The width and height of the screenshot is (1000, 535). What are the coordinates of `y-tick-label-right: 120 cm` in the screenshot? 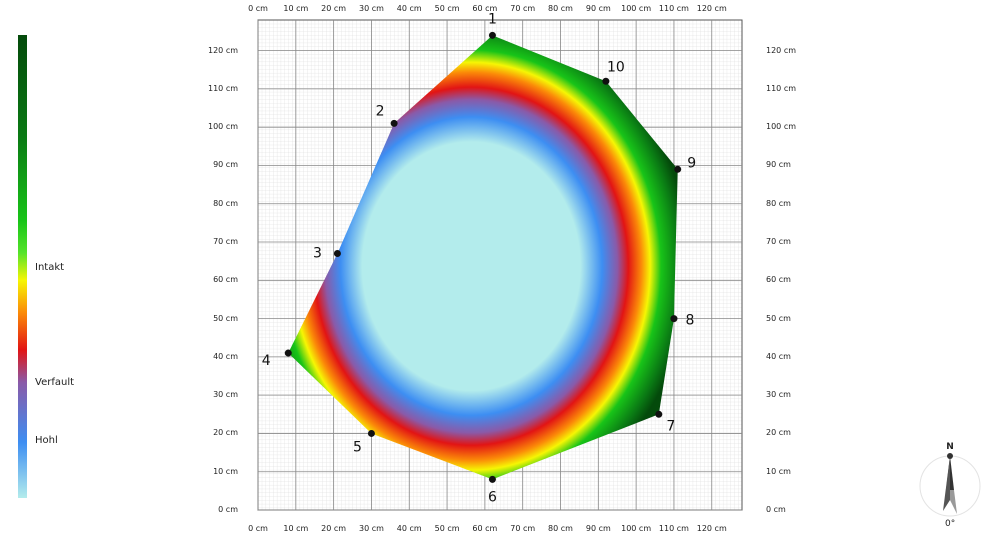 It's located at (781, 50).